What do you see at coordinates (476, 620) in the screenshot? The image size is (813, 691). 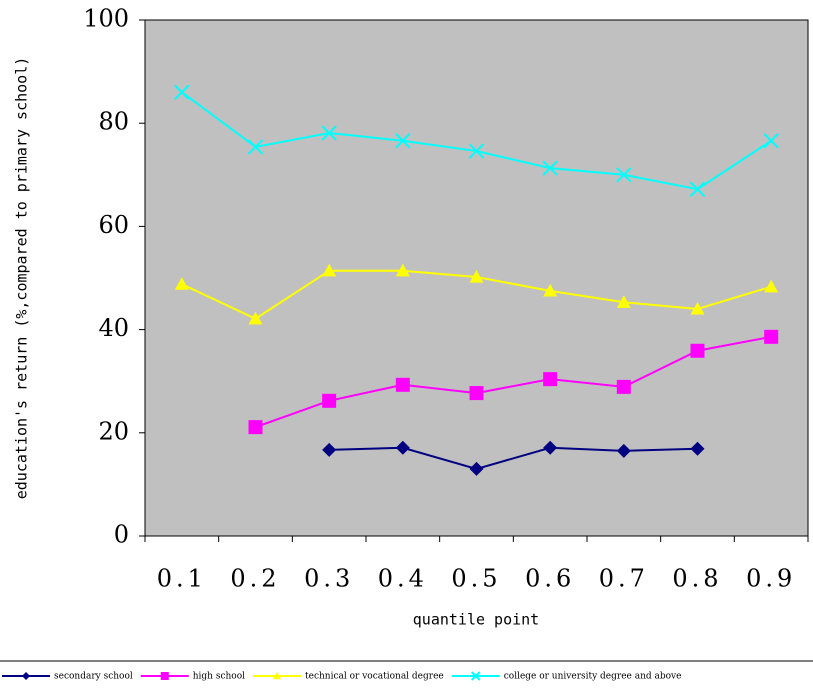 I see `x-axis-title: quantile point` at bounding box center [476, 620].